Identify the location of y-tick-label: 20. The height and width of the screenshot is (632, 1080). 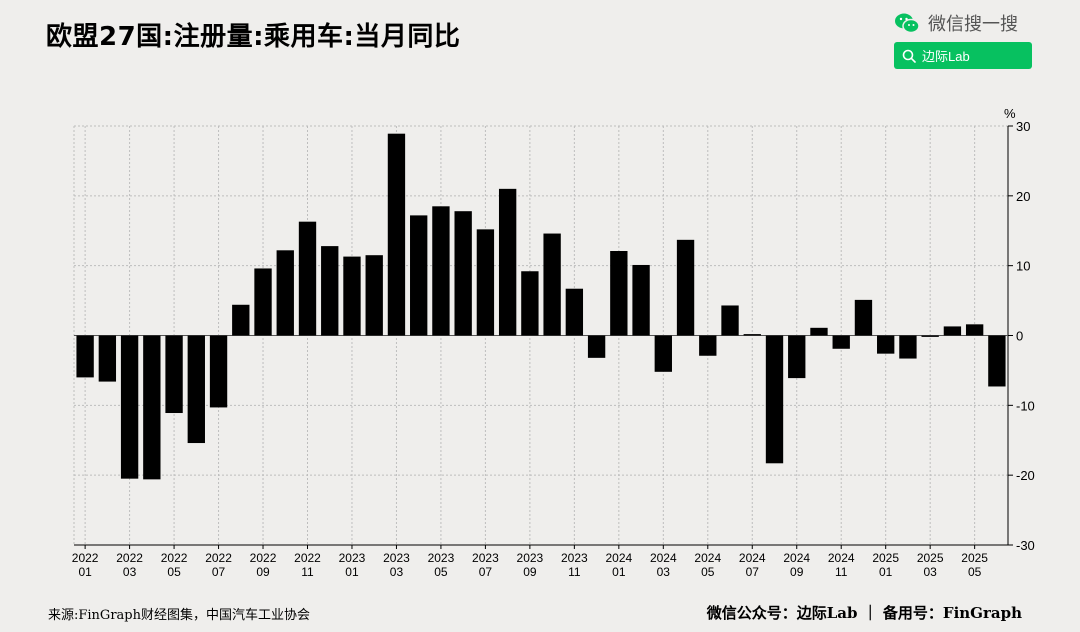
(1023, 196).